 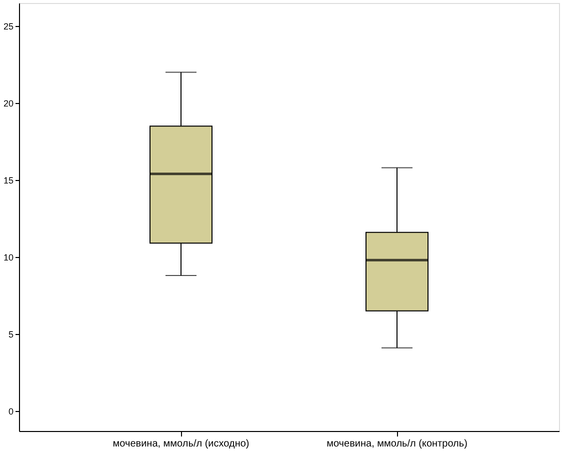 I want to click on y-tick-label: 20, so click(x=8, y=103).